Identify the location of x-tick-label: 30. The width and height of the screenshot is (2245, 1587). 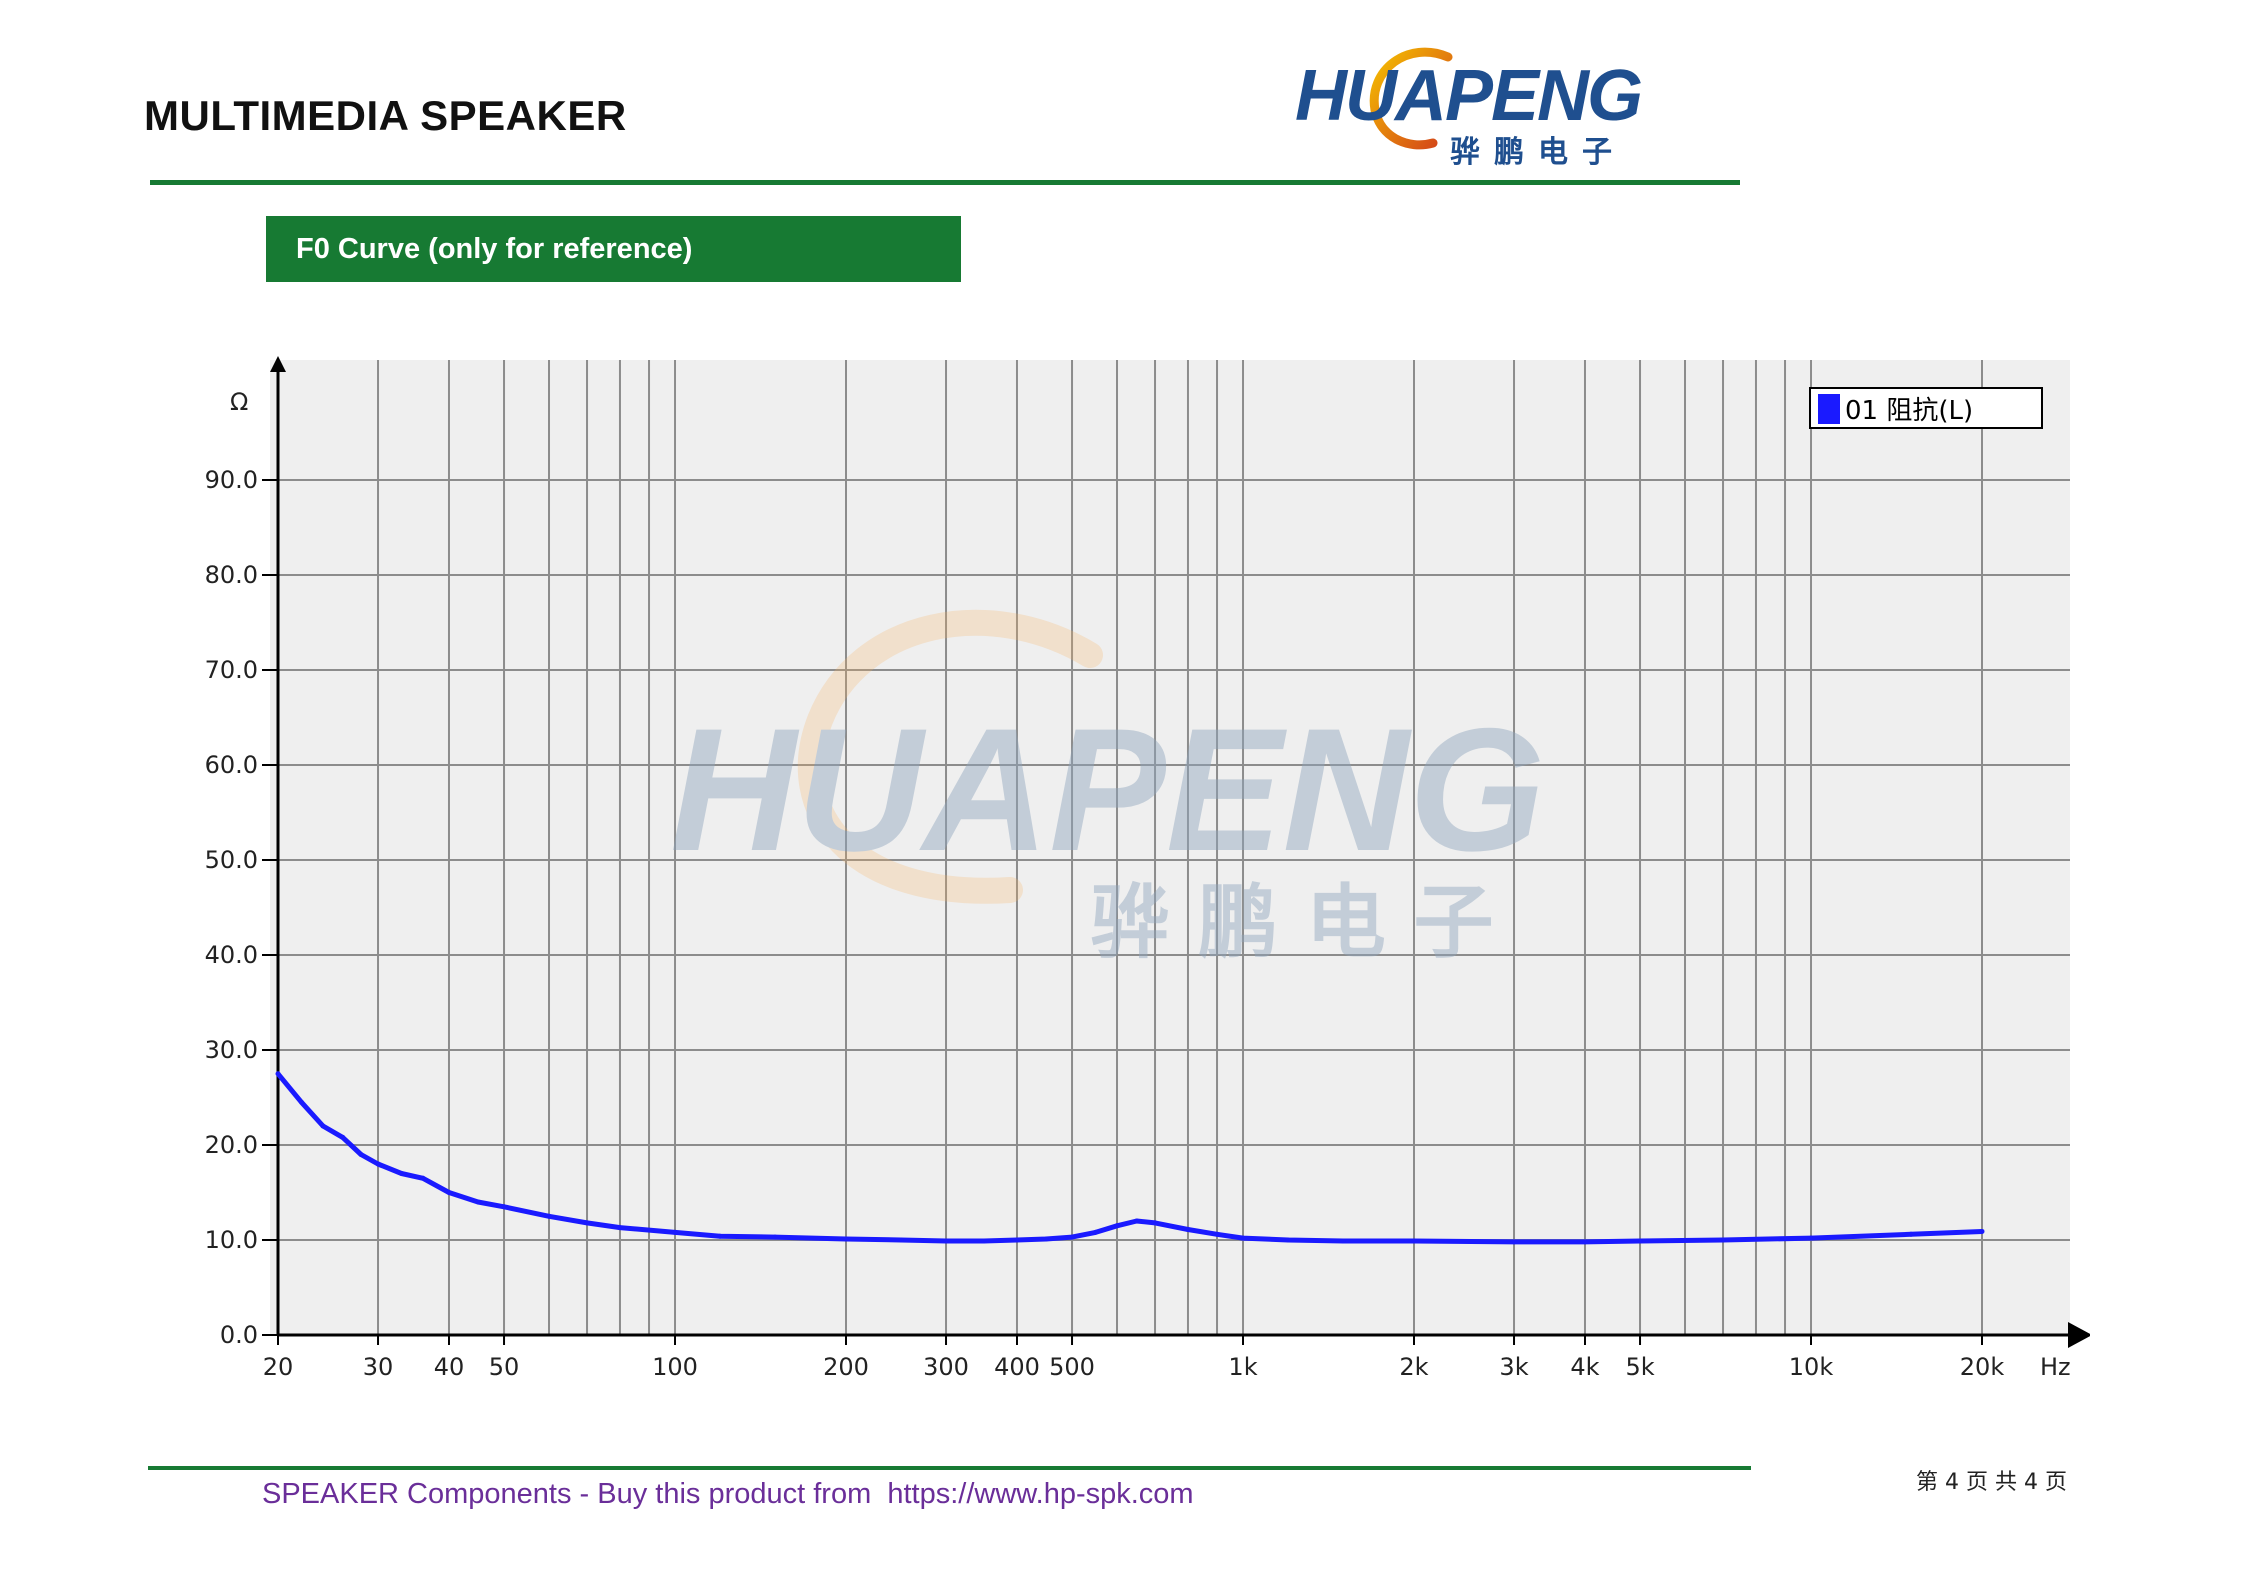
(378, 1367).